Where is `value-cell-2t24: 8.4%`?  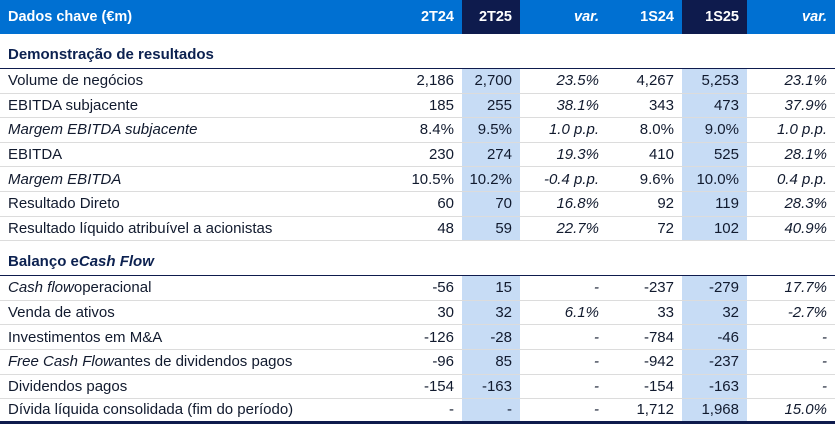 value-cell-2t24: 8.4% is located at coordinates (436, 130).